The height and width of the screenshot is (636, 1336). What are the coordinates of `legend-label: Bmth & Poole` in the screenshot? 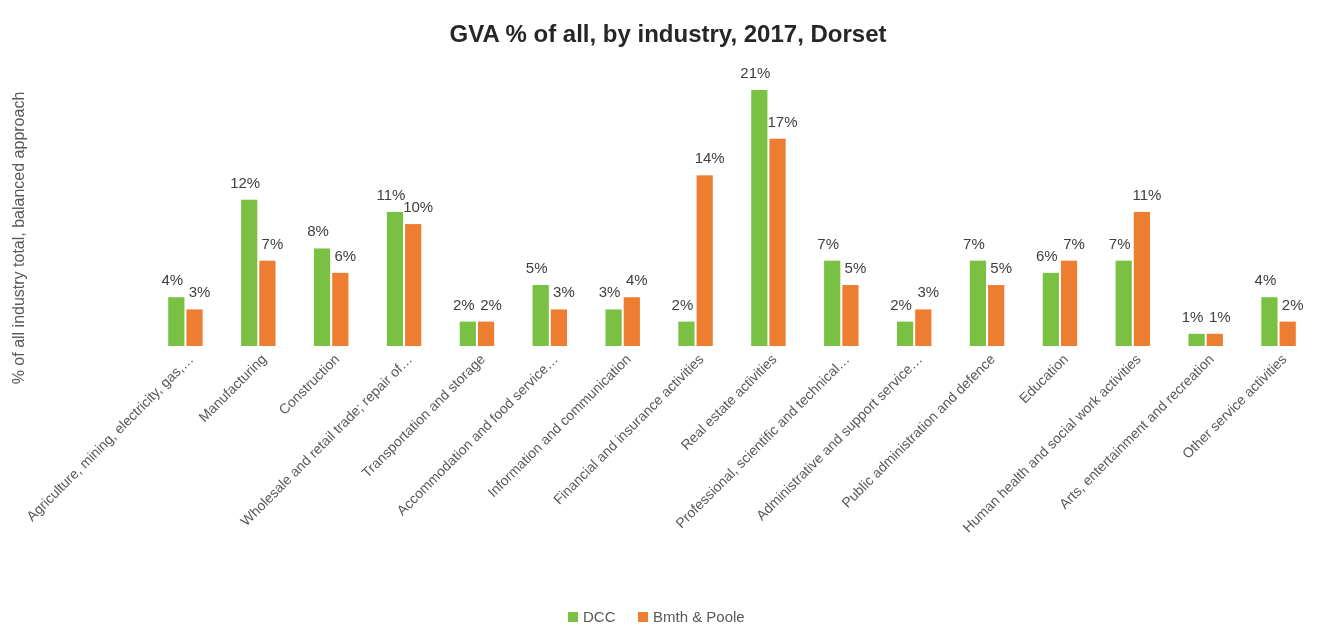 It's located at (699, 616).